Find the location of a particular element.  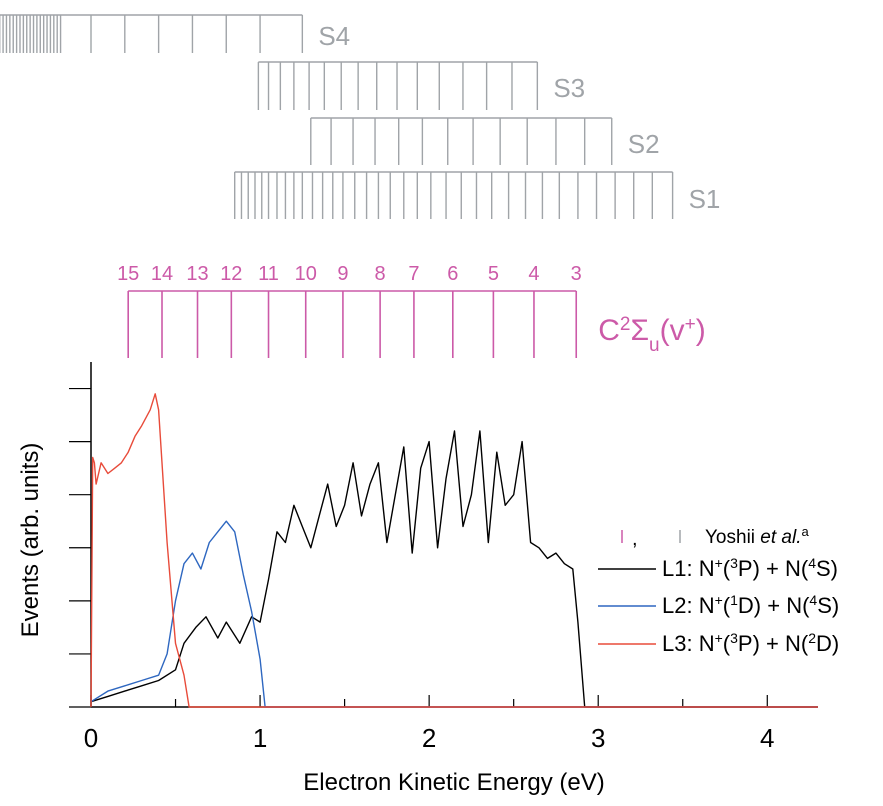

x-axis-label: Electron Kinetic Energy (eV) is located at coordinates (453, 782).